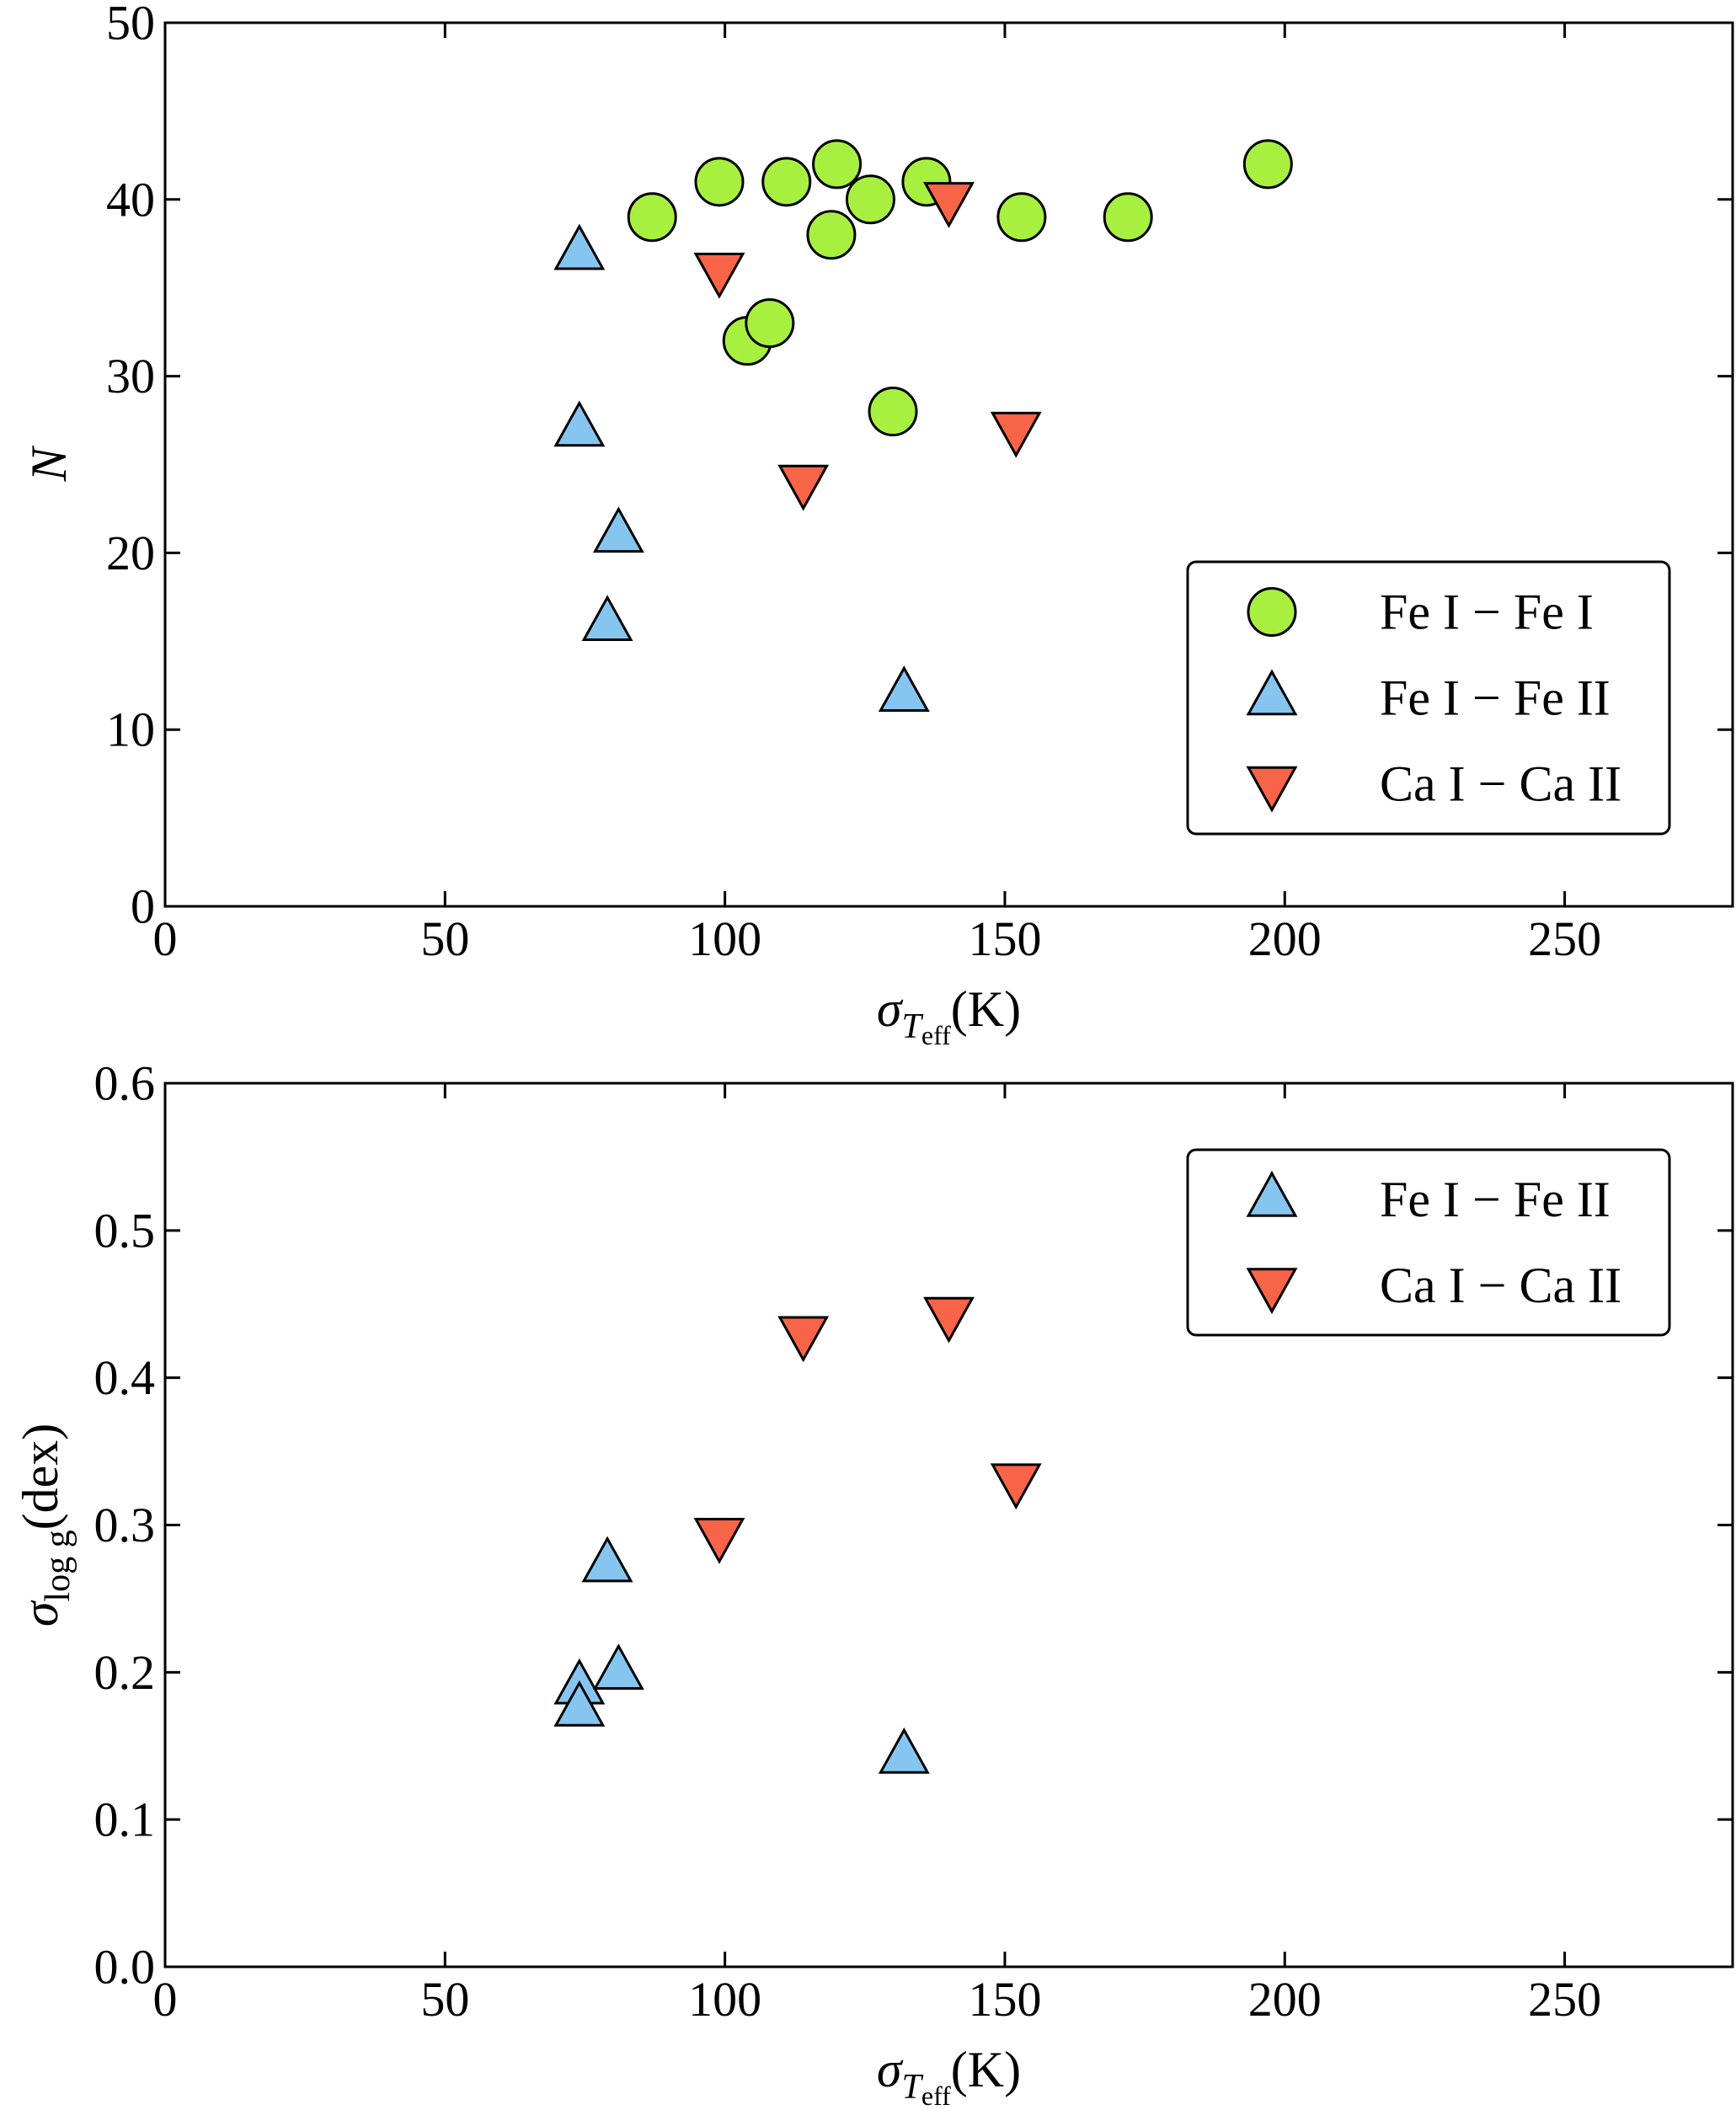 This screenshot has width=1736, height=2110. I want to click on y-tick-label: 20, so click(130, 553).